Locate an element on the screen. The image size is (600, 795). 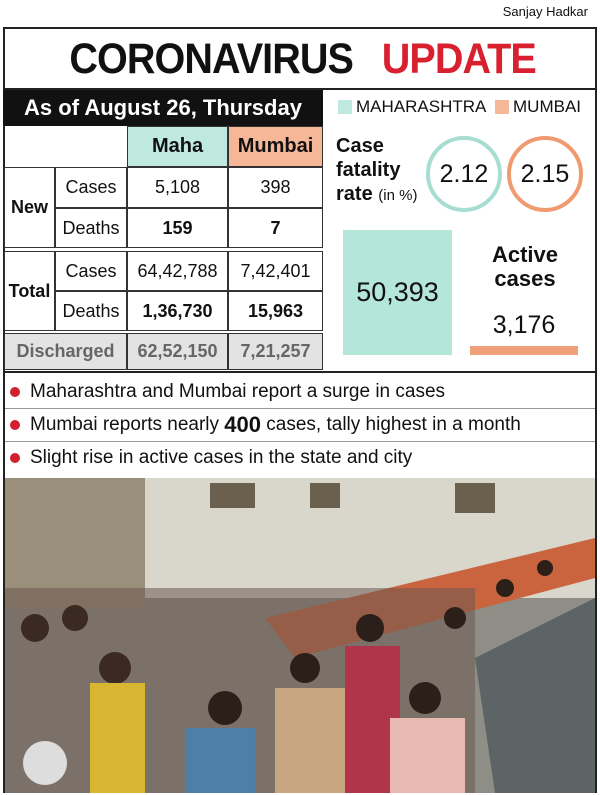
active-label: Active cases is located at coordinates (525, 266).